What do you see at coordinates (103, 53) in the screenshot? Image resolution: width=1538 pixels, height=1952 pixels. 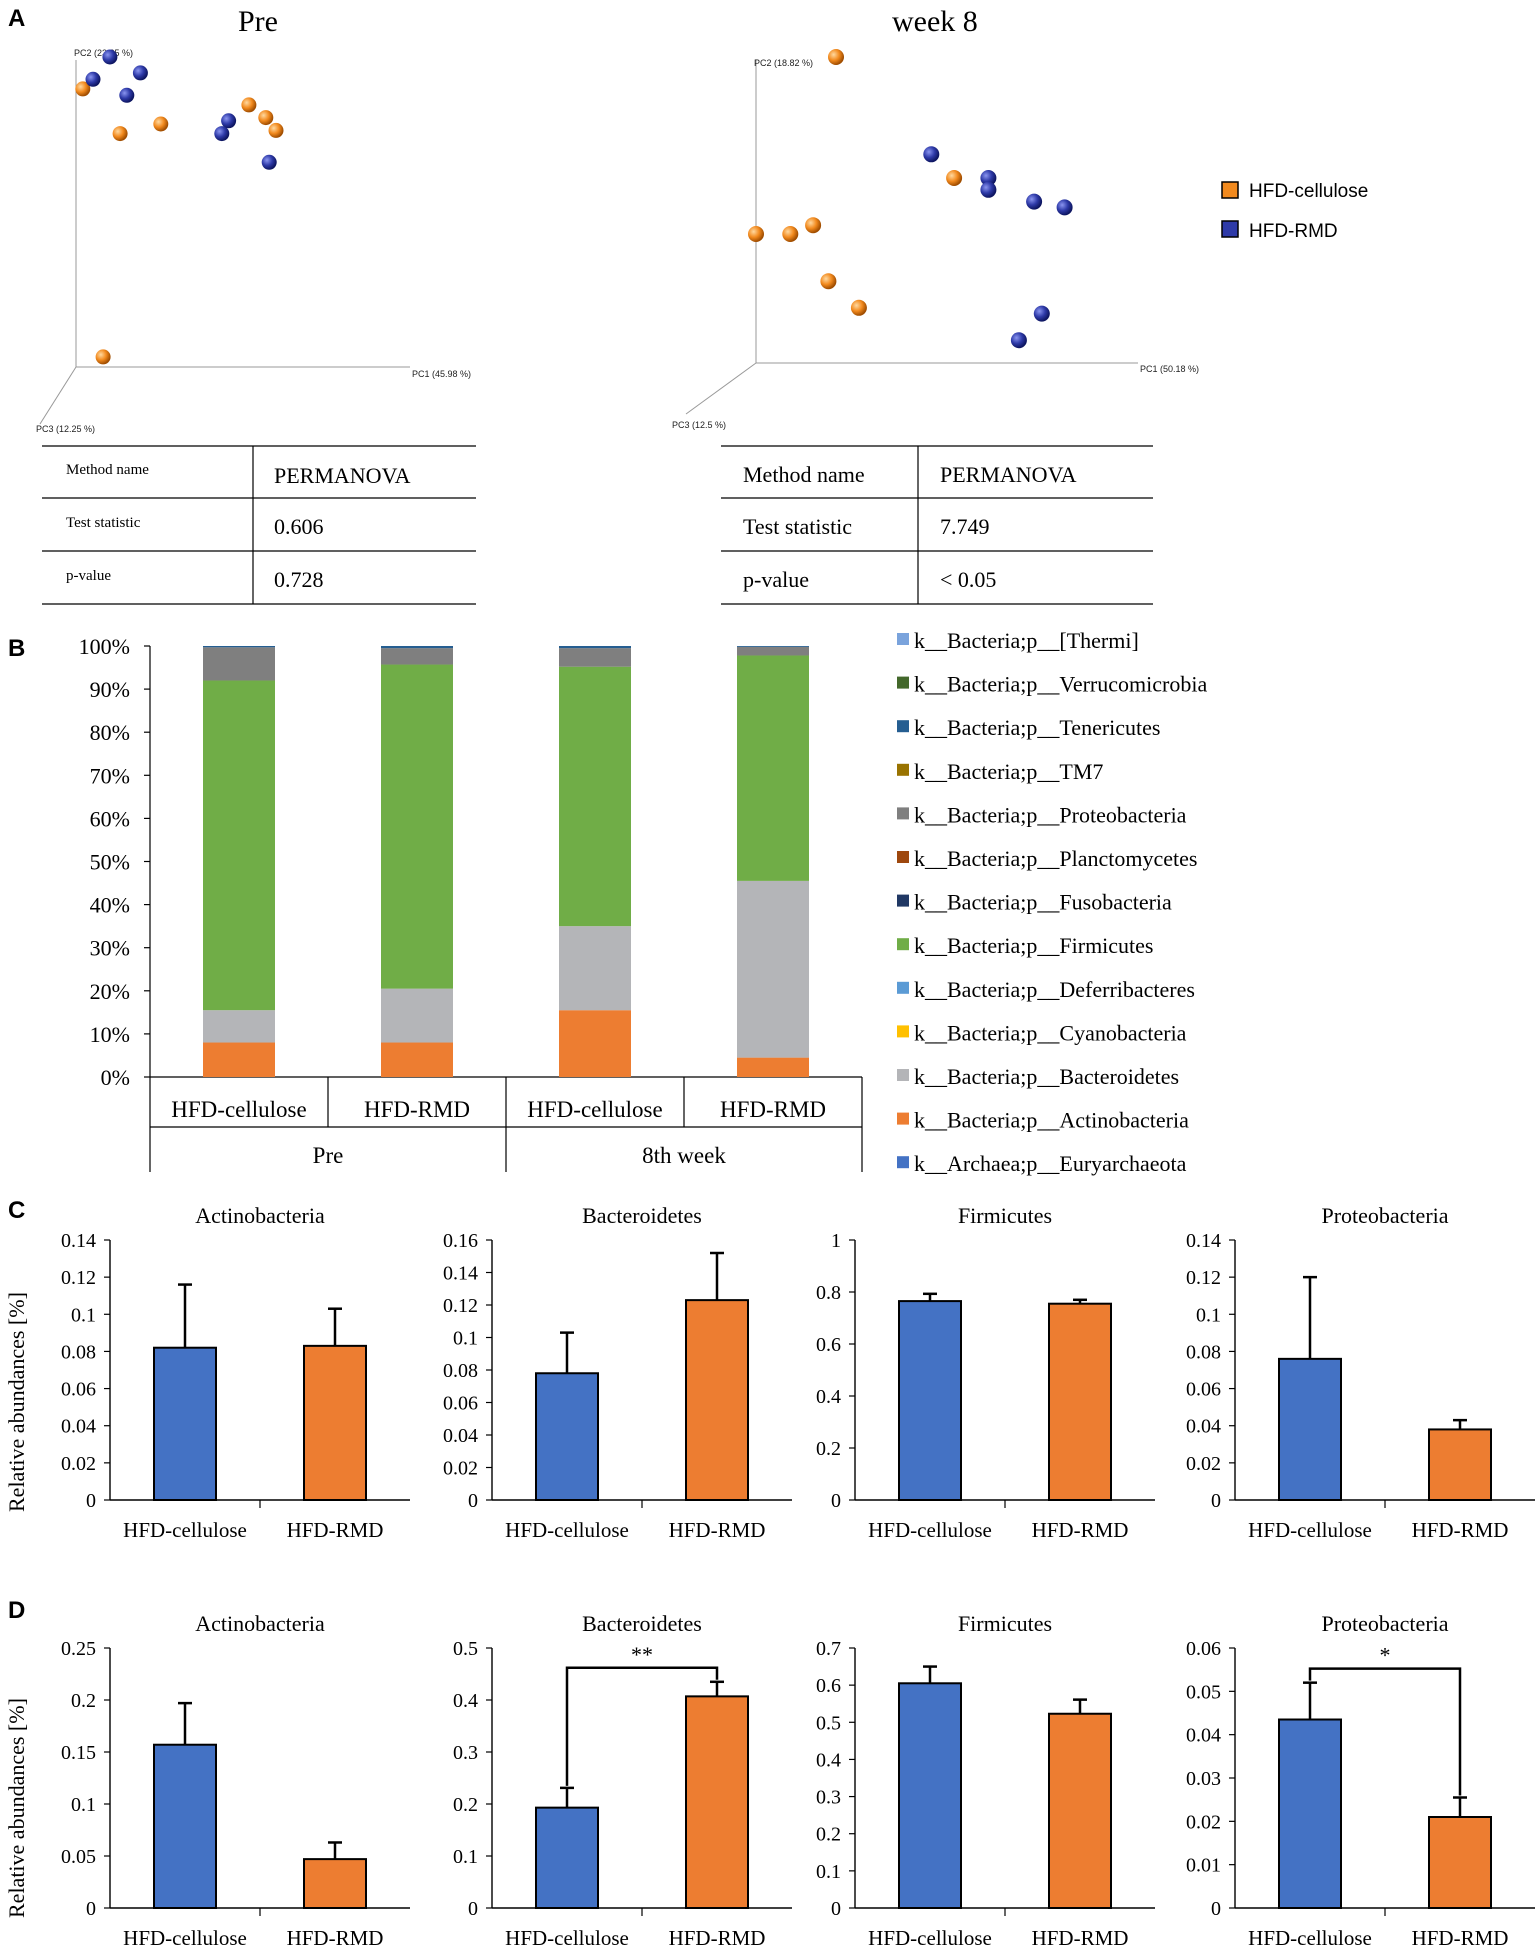 I see `pc2-axis-label: PC2 (23.25 %)` at bounding box center [103, 53].